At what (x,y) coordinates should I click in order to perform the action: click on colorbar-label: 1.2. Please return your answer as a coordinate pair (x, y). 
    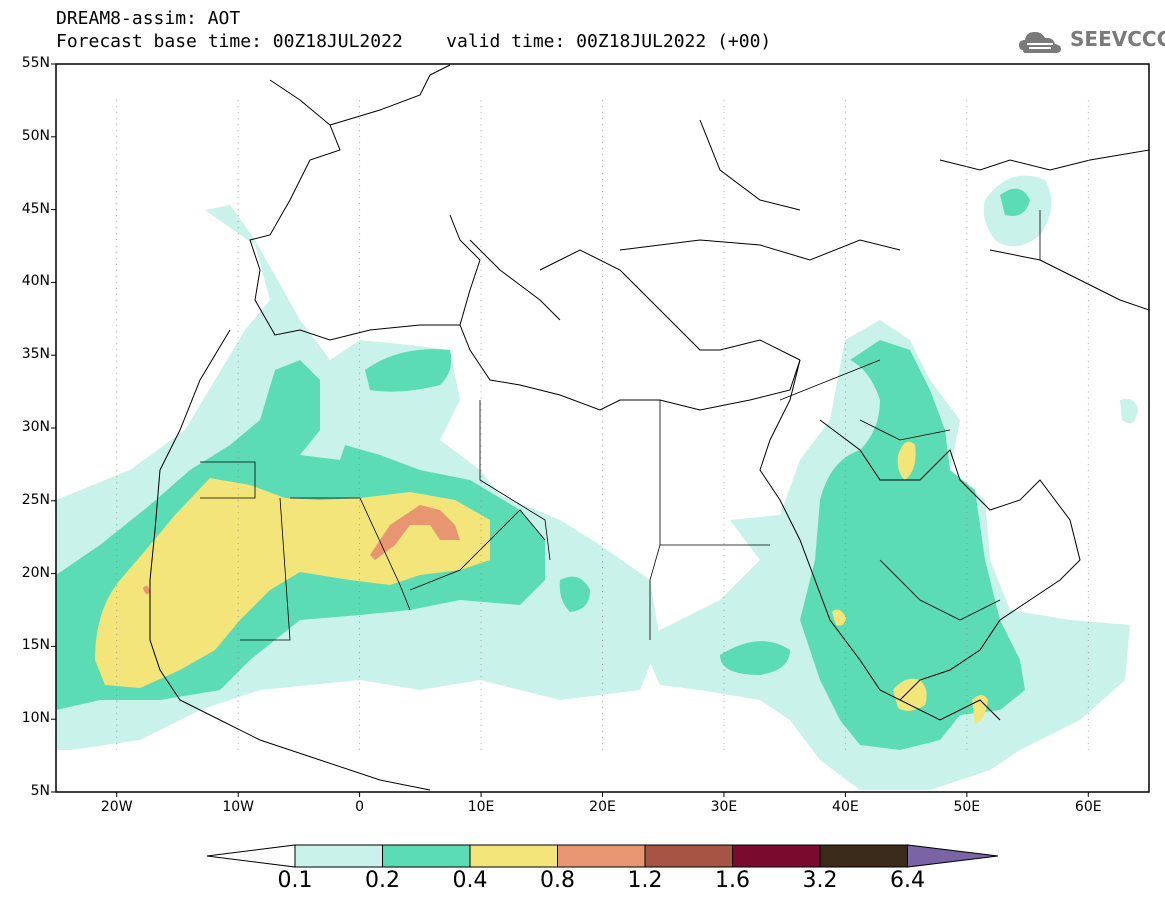
    Looking at the image, I should click on (645, 880).